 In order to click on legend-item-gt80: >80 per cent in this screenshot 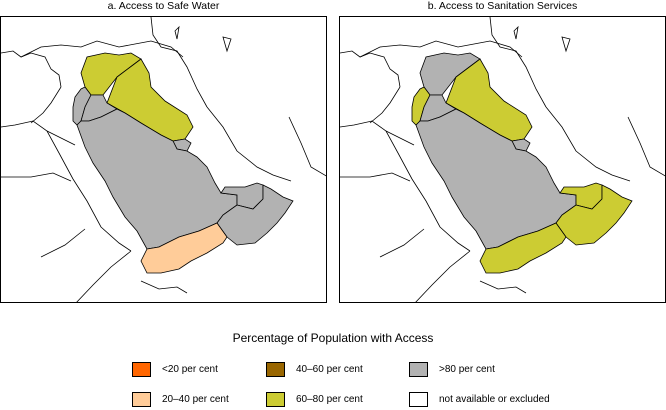, I will do `click(452, 369)`.